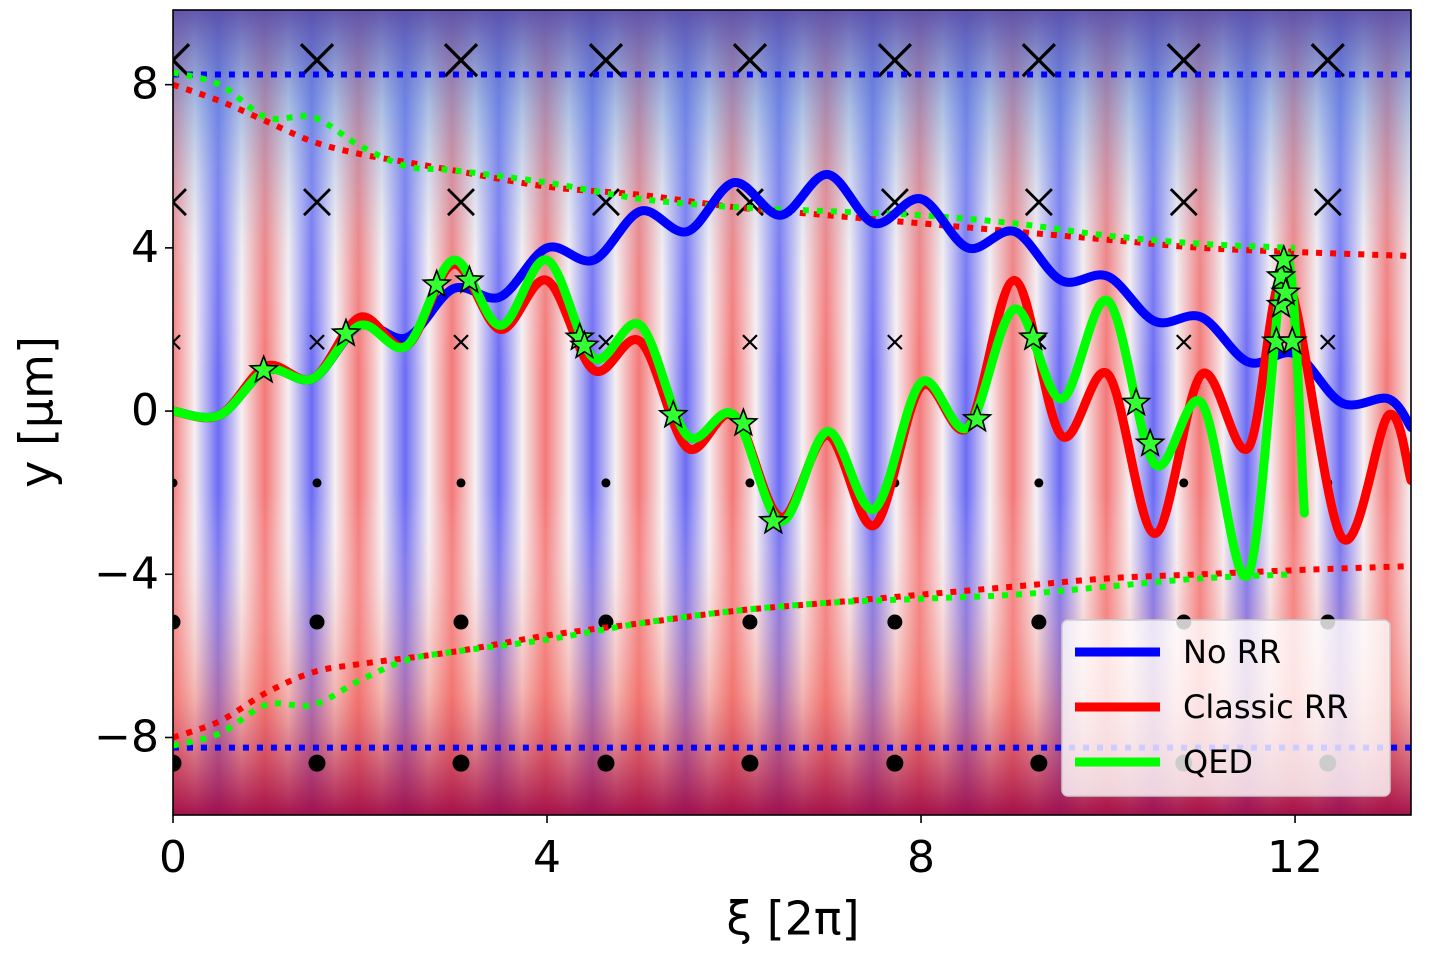 Image resolution: width=1440 pixels, height=960 pixels. Describe the element at coordinates (1265, 707) in the screenshot. I see `legend-label: Classic RR` at that location.